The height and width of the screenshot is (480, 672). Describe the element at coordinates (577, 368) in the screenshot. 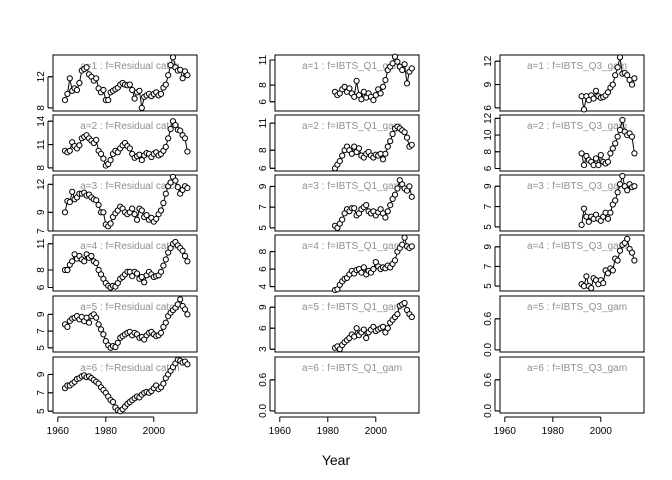

I see `panel-label: a=6 : f=IBTS_Q3_gam` at that location.